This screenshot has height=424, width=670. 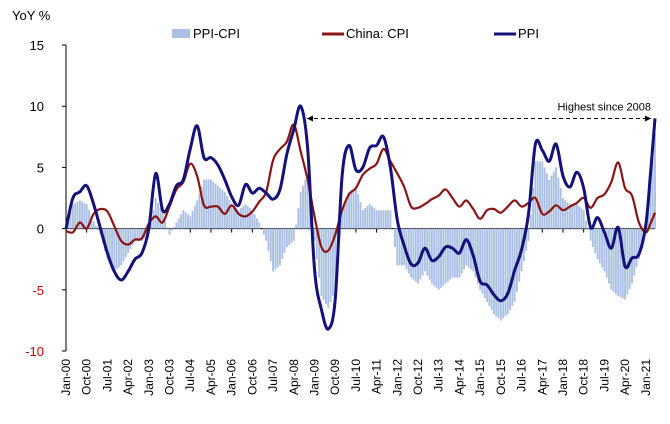 I want to click on legend: PPI-CPI China: CPI PPI, so click(x=355, y=33).